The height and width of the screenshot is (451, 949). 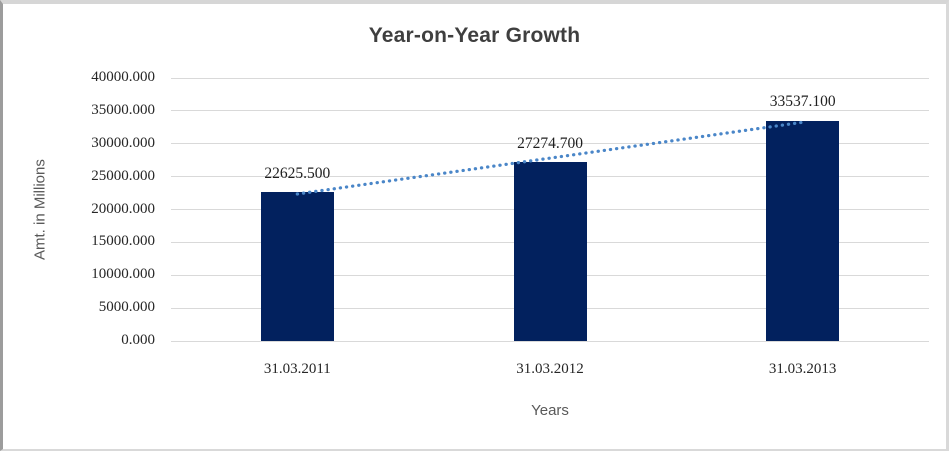 What do you see at coordinates (297, 369) in the screenshot?
I see `x-tick-label: 31.03.2011` at bounding box center [297, 369].